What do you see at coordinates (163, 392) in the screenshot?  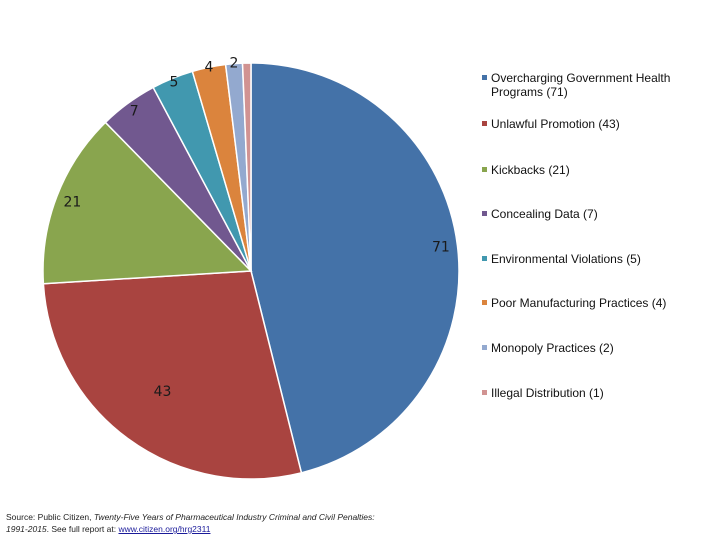 I see `data-label-2: 43` at bounding box center [163, 392].